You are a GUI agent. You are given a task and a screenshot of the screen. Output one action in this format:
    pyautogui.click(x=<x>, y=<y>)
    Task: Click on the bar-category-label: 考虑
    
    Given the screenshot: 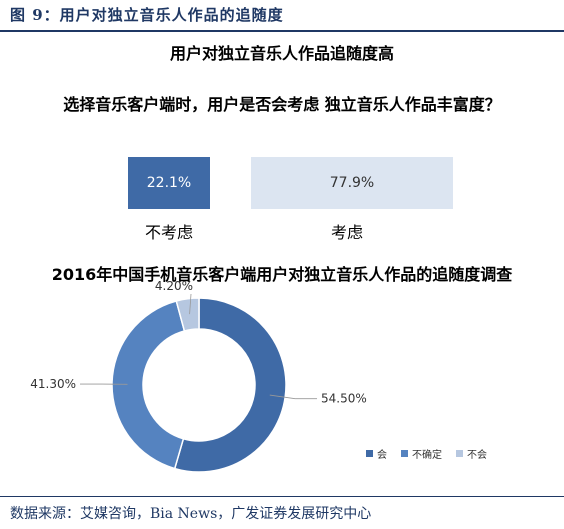 What is the action you would take?
    pyautogui.click(x=346, y=232)
    